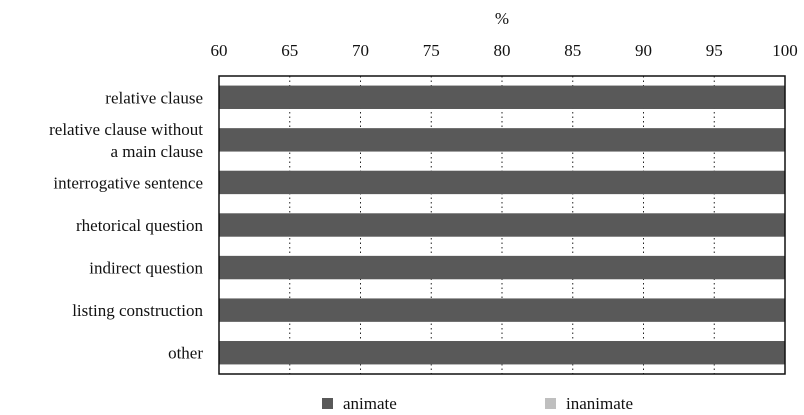  What do you see at coordinates (146, 268) in the screenshot?
I see `category-label: indirect question` at bounding box center [146, 268].